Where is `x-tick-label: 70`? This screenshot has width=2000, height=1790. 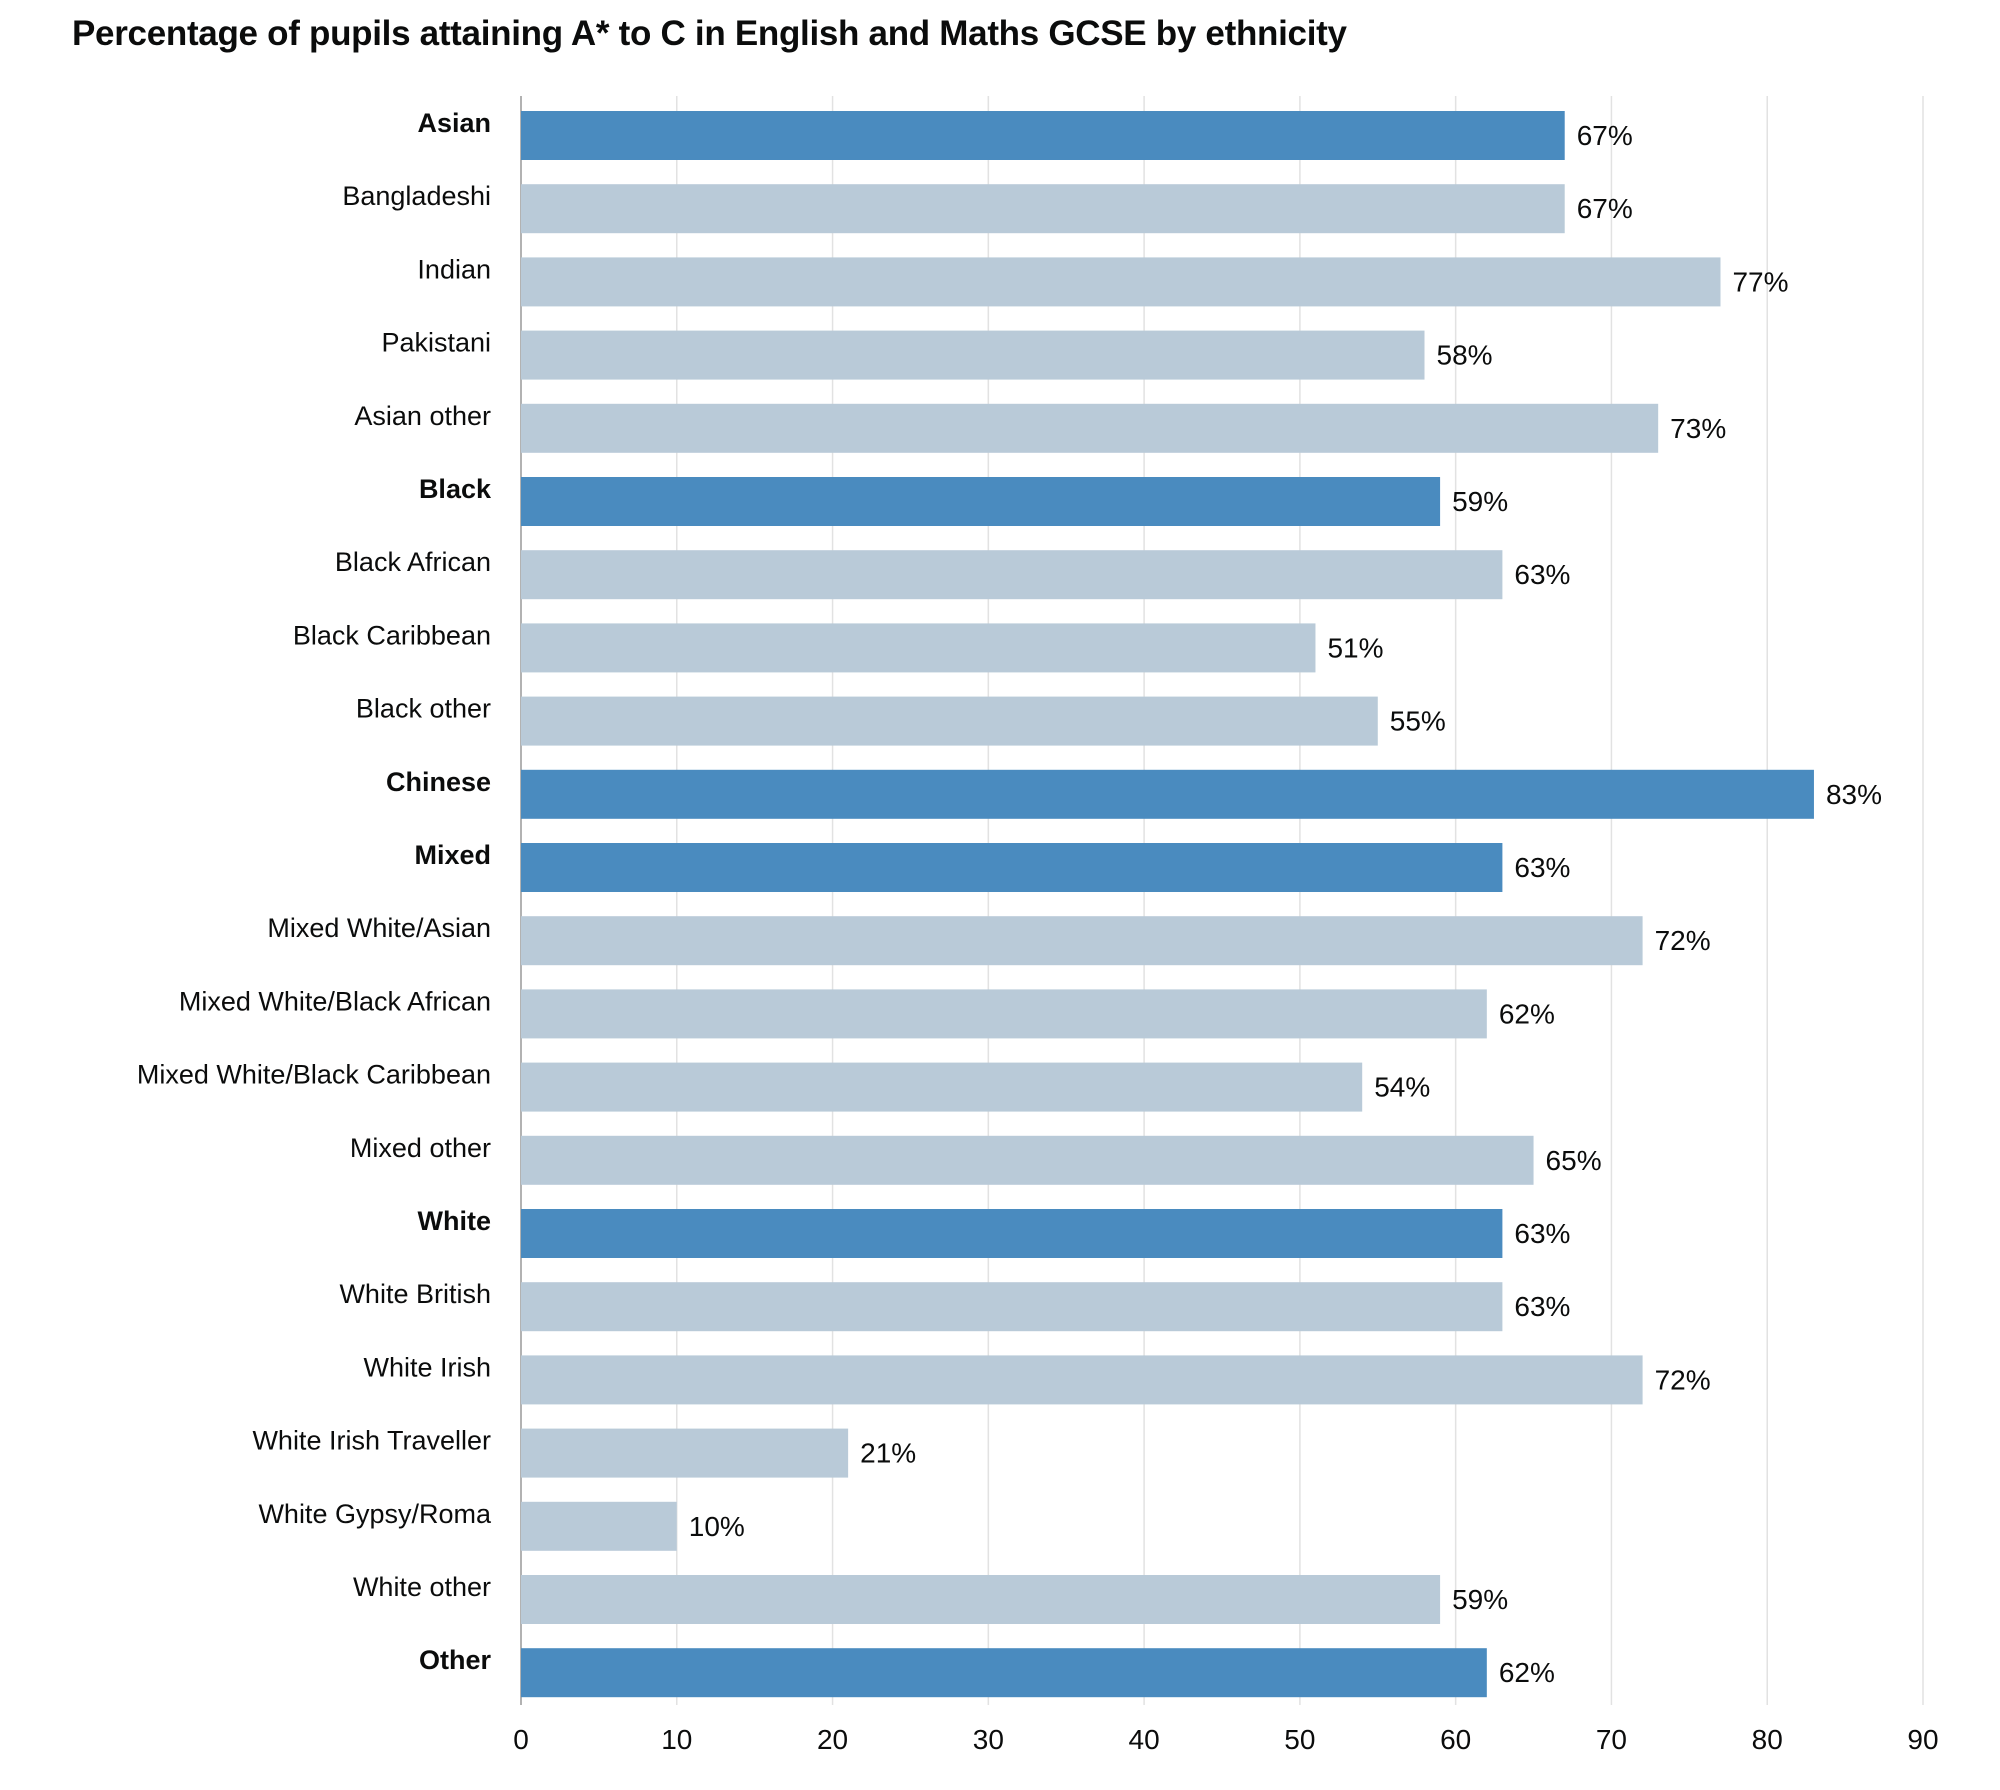 x-tick-label: 70 is located at coordinates (1611, 1739).